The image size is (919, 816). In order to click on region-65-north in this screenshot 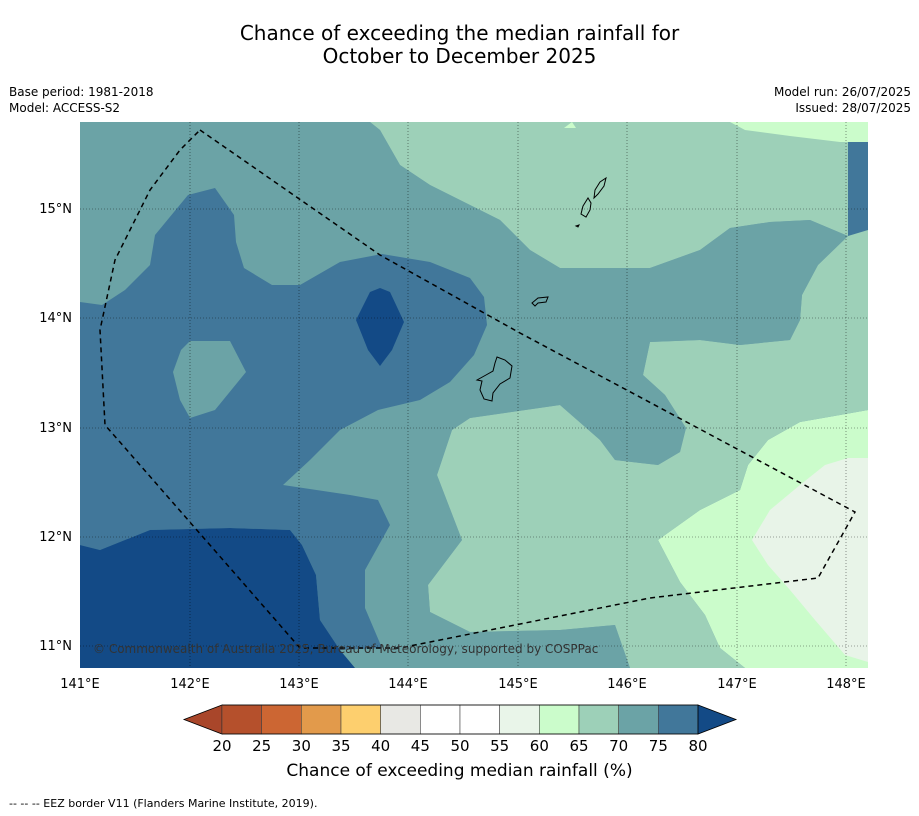, I will do `click(609, 195)`.